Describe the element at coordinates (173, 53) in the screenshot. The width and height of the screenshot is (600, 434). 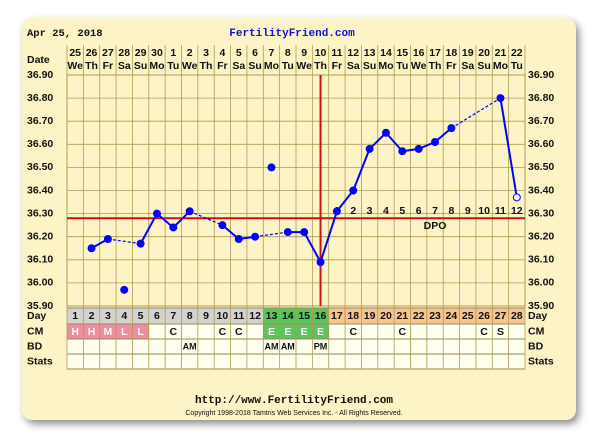
I see `x-tick-label: 1` at that location.